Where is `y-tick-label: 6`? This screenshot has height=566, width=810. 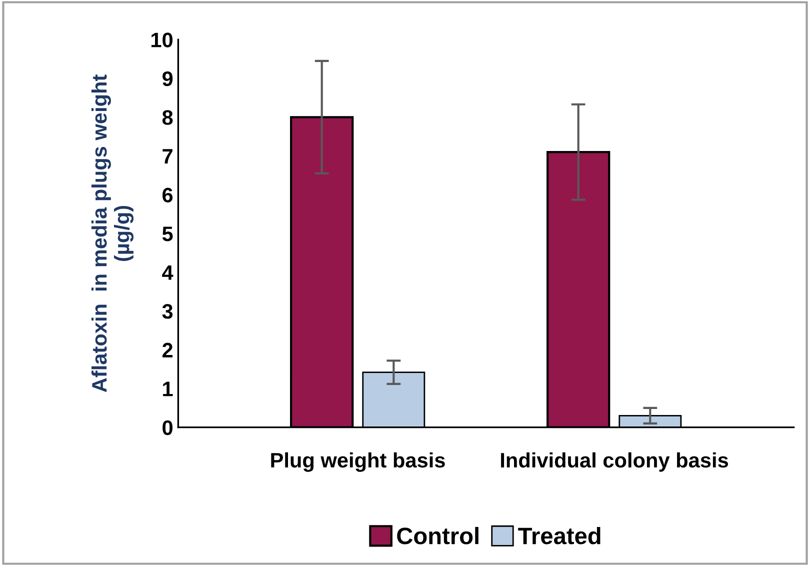 y-tick-label: 6 is located at coordinates (167, 195).